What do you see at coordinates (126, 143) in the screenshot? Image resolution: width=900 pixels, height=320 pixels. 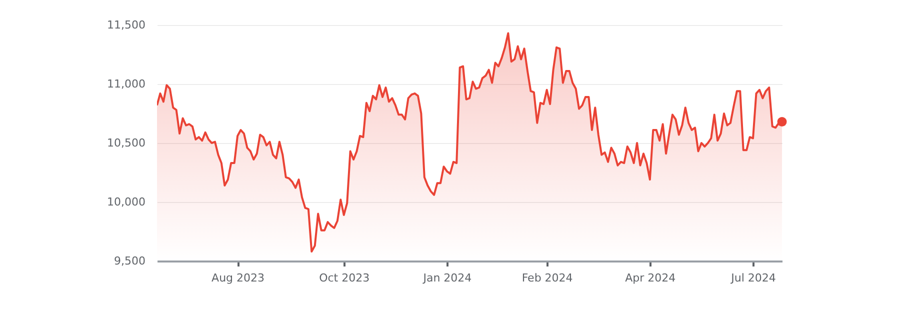 I see `y-tick-label: 10,500` at bounding box center [126, 143].